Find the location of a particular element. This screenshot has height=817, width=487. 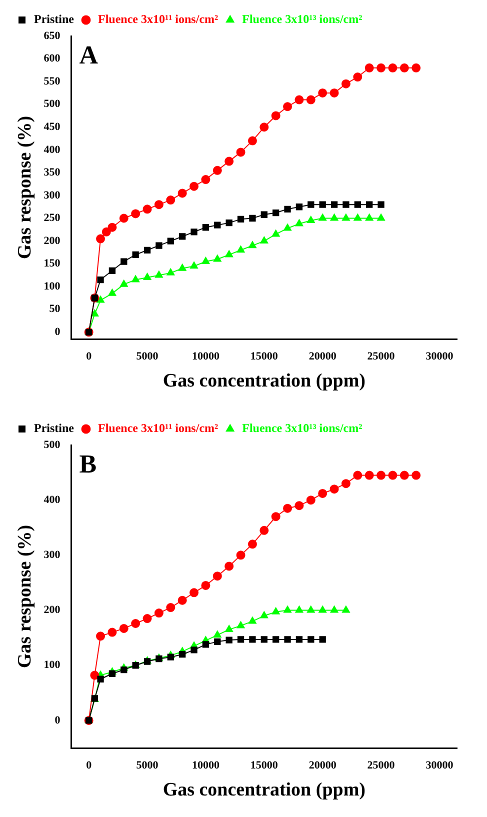

y-tick-label: 350 is located at coordinates (52, 172).